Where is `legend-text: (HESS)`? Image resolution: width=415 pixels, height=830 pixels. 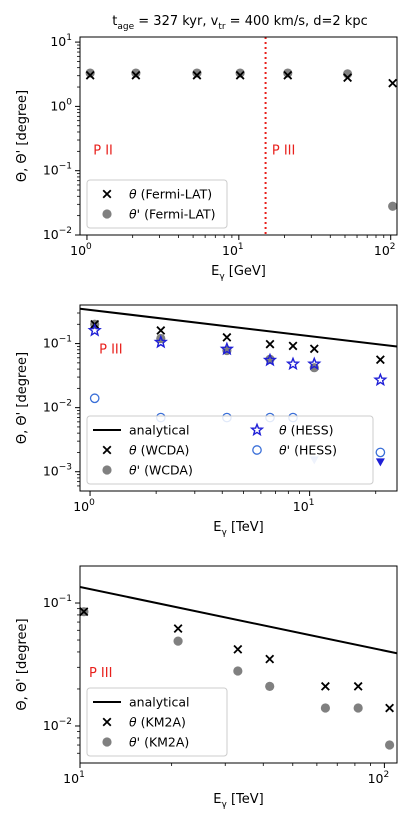 legend-text: (HESS) is located at coordinates (313, 450).